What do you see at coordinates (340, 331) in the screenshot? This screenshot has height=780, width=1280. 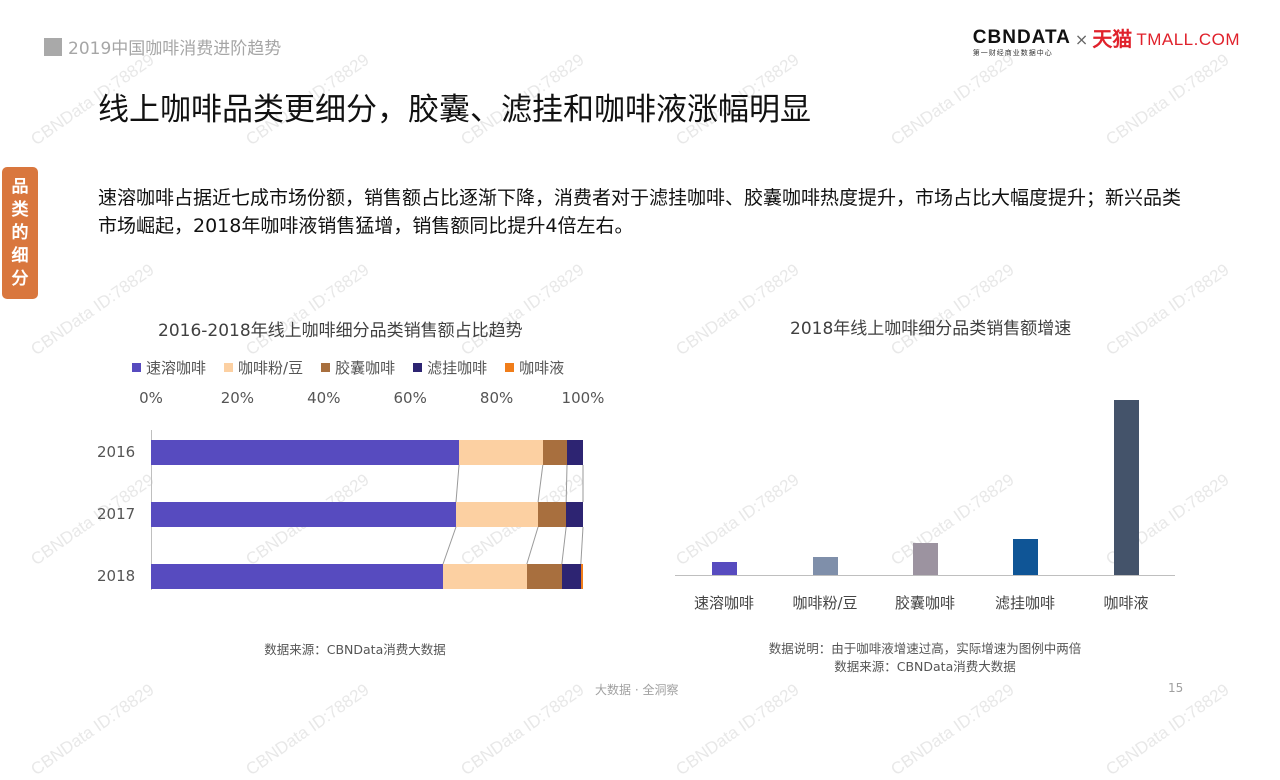 I see `chart-title-share: 2016-2018年线上咖啡细分品类销售额占比趋势` at bounding box center [340, 331].